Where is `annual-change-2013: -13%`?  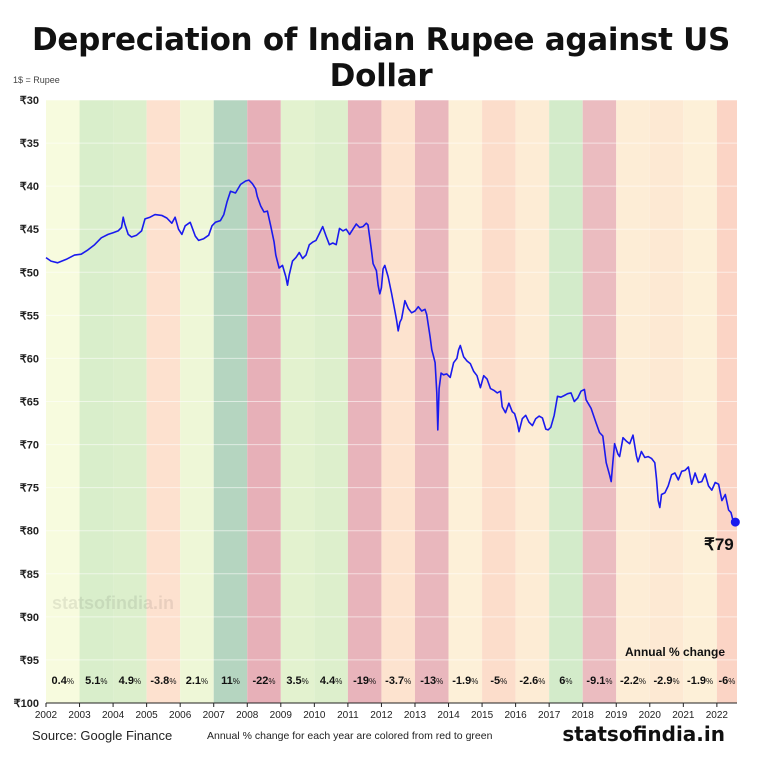 annual-change-2013: -13% is located at coordinates (431, 681).